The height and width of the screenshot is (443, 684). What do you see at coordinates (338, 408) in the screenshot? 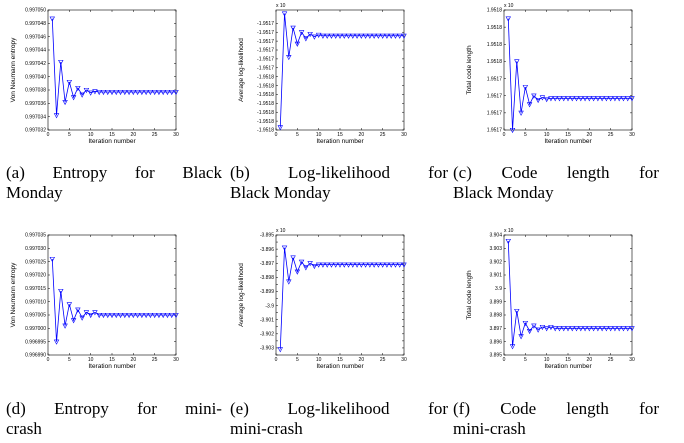
I see `caption-e-word: Log-likelihood` at bounding box center [338, 408].